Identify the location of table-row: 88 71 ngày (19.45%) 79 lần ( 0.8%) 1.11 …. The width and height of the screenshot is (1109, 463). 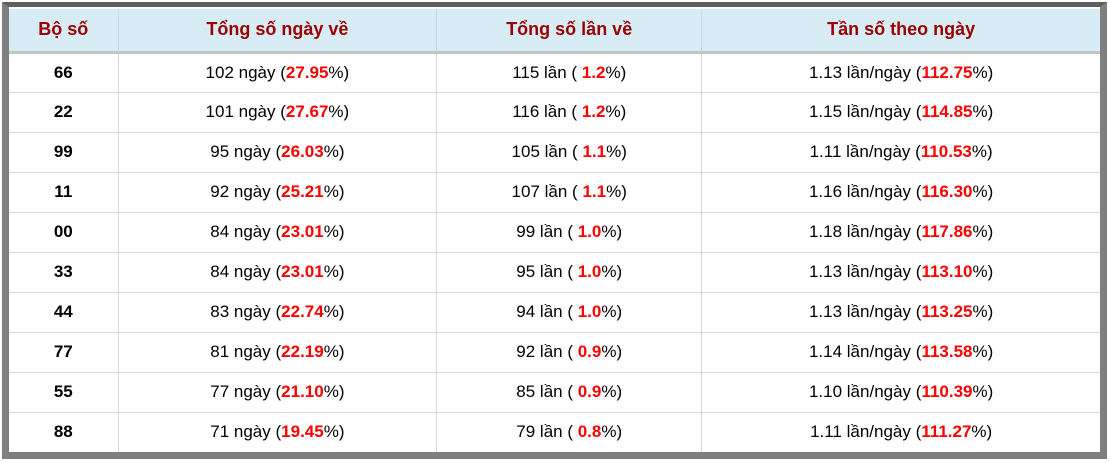
(554, 432).